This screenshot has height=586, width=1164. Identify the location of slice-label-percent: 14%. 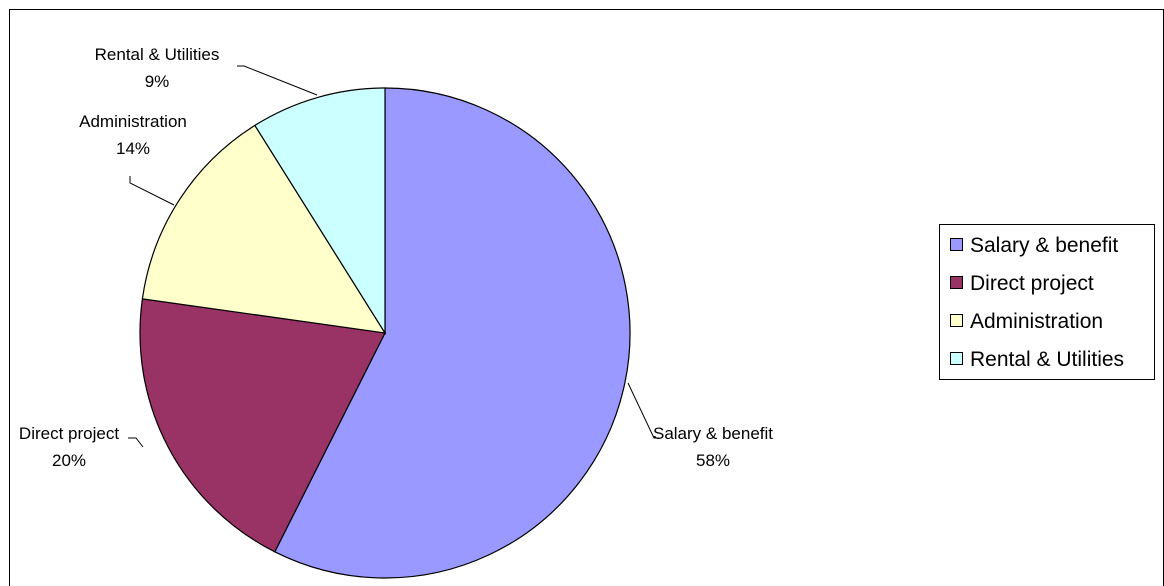
(133, 148).